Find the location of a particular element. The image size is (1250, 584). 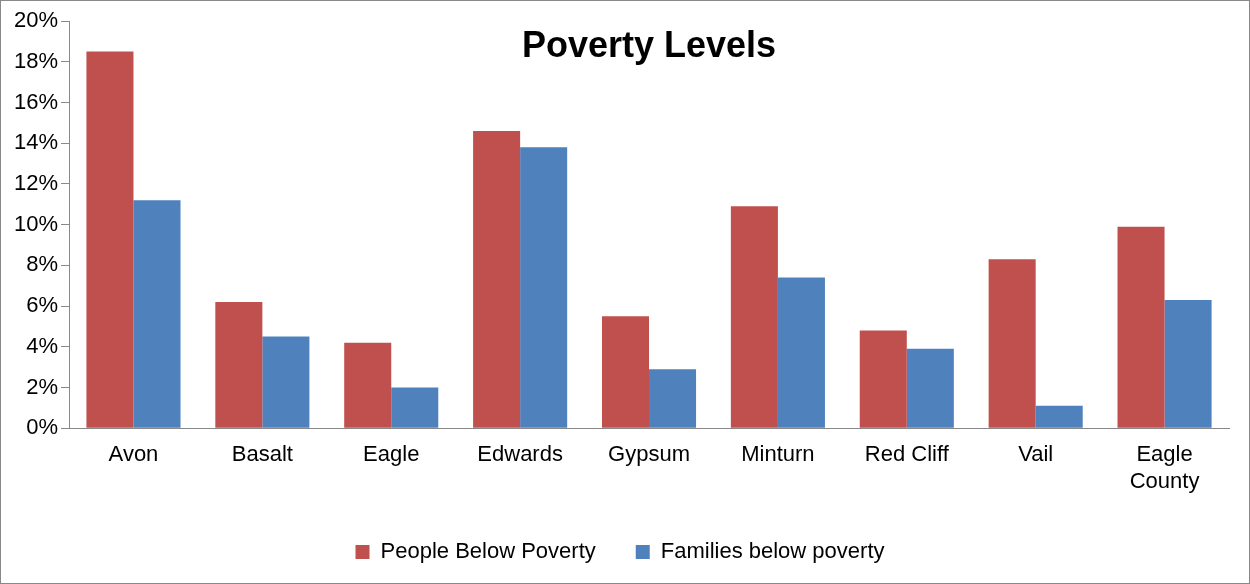

x-tick-label: Red Cliff is located at coordinates (907, 454).